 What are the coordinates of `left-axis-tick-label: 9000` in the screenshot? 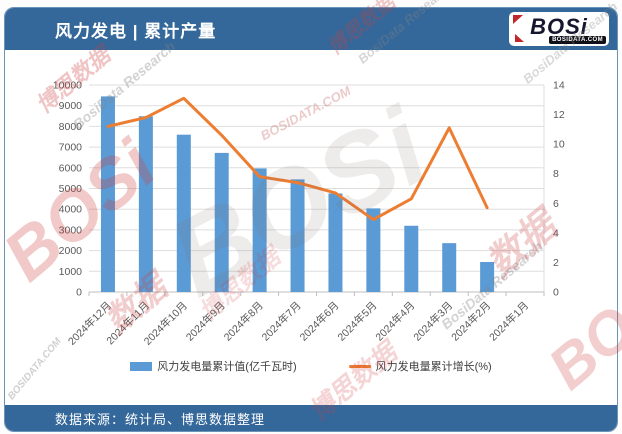 It's located at (71, 106).